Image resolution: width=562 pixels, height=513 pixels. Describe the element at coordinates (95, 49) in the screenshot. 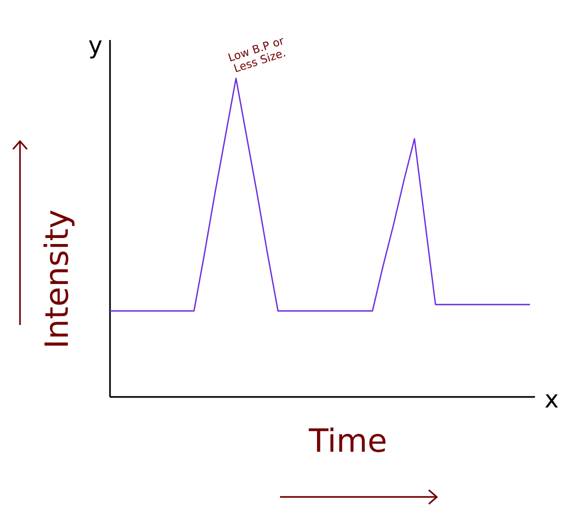

I see `text: y` at that location.